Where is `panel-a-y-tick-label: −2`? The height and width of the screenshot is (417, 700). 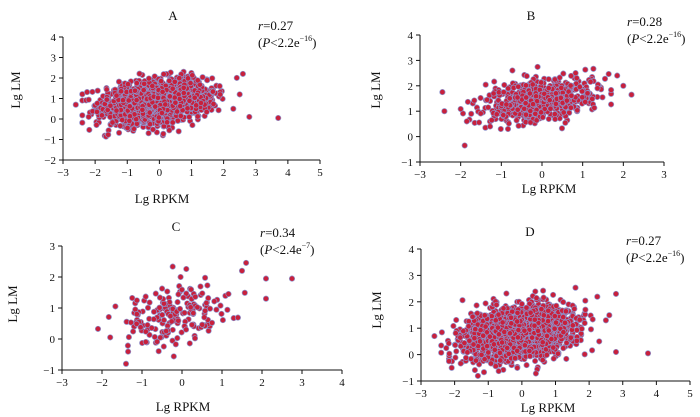
panel-a-y-tick-label: −2 is located at coordinates (50, 161).